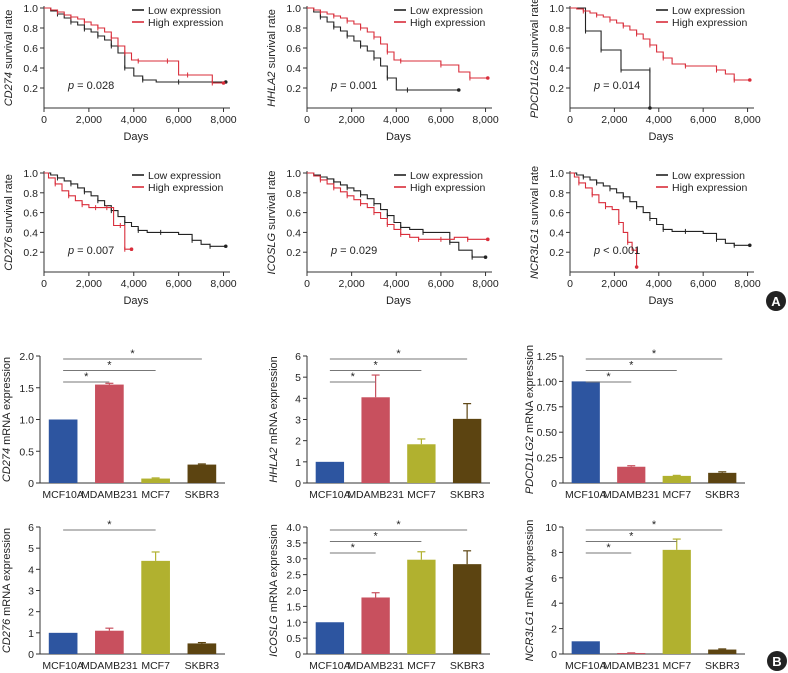 The width and height of the screenshot is (788, 673). What do you see at coordinates (26, 452) in the screenshot?
I see `y-tick-label: 0.5` at bounding box center [26, 452].